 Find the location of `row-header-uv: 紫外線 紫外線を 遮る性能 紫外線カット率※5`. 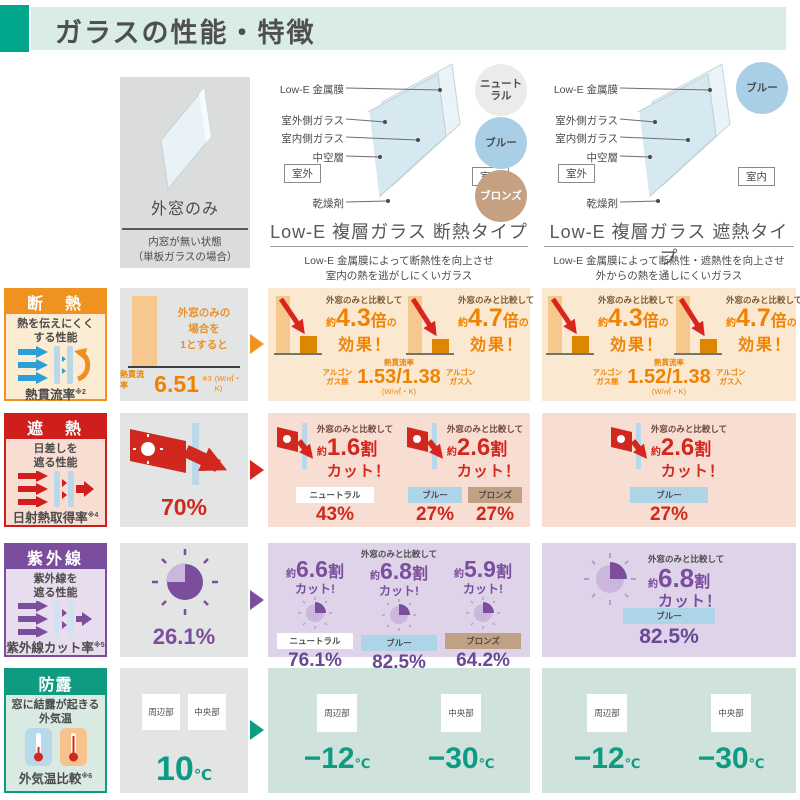

row-header-uv: 紫外線 紫外線を 遮る性能 紫外線カット率※5 is located at coordinates (55, 600).